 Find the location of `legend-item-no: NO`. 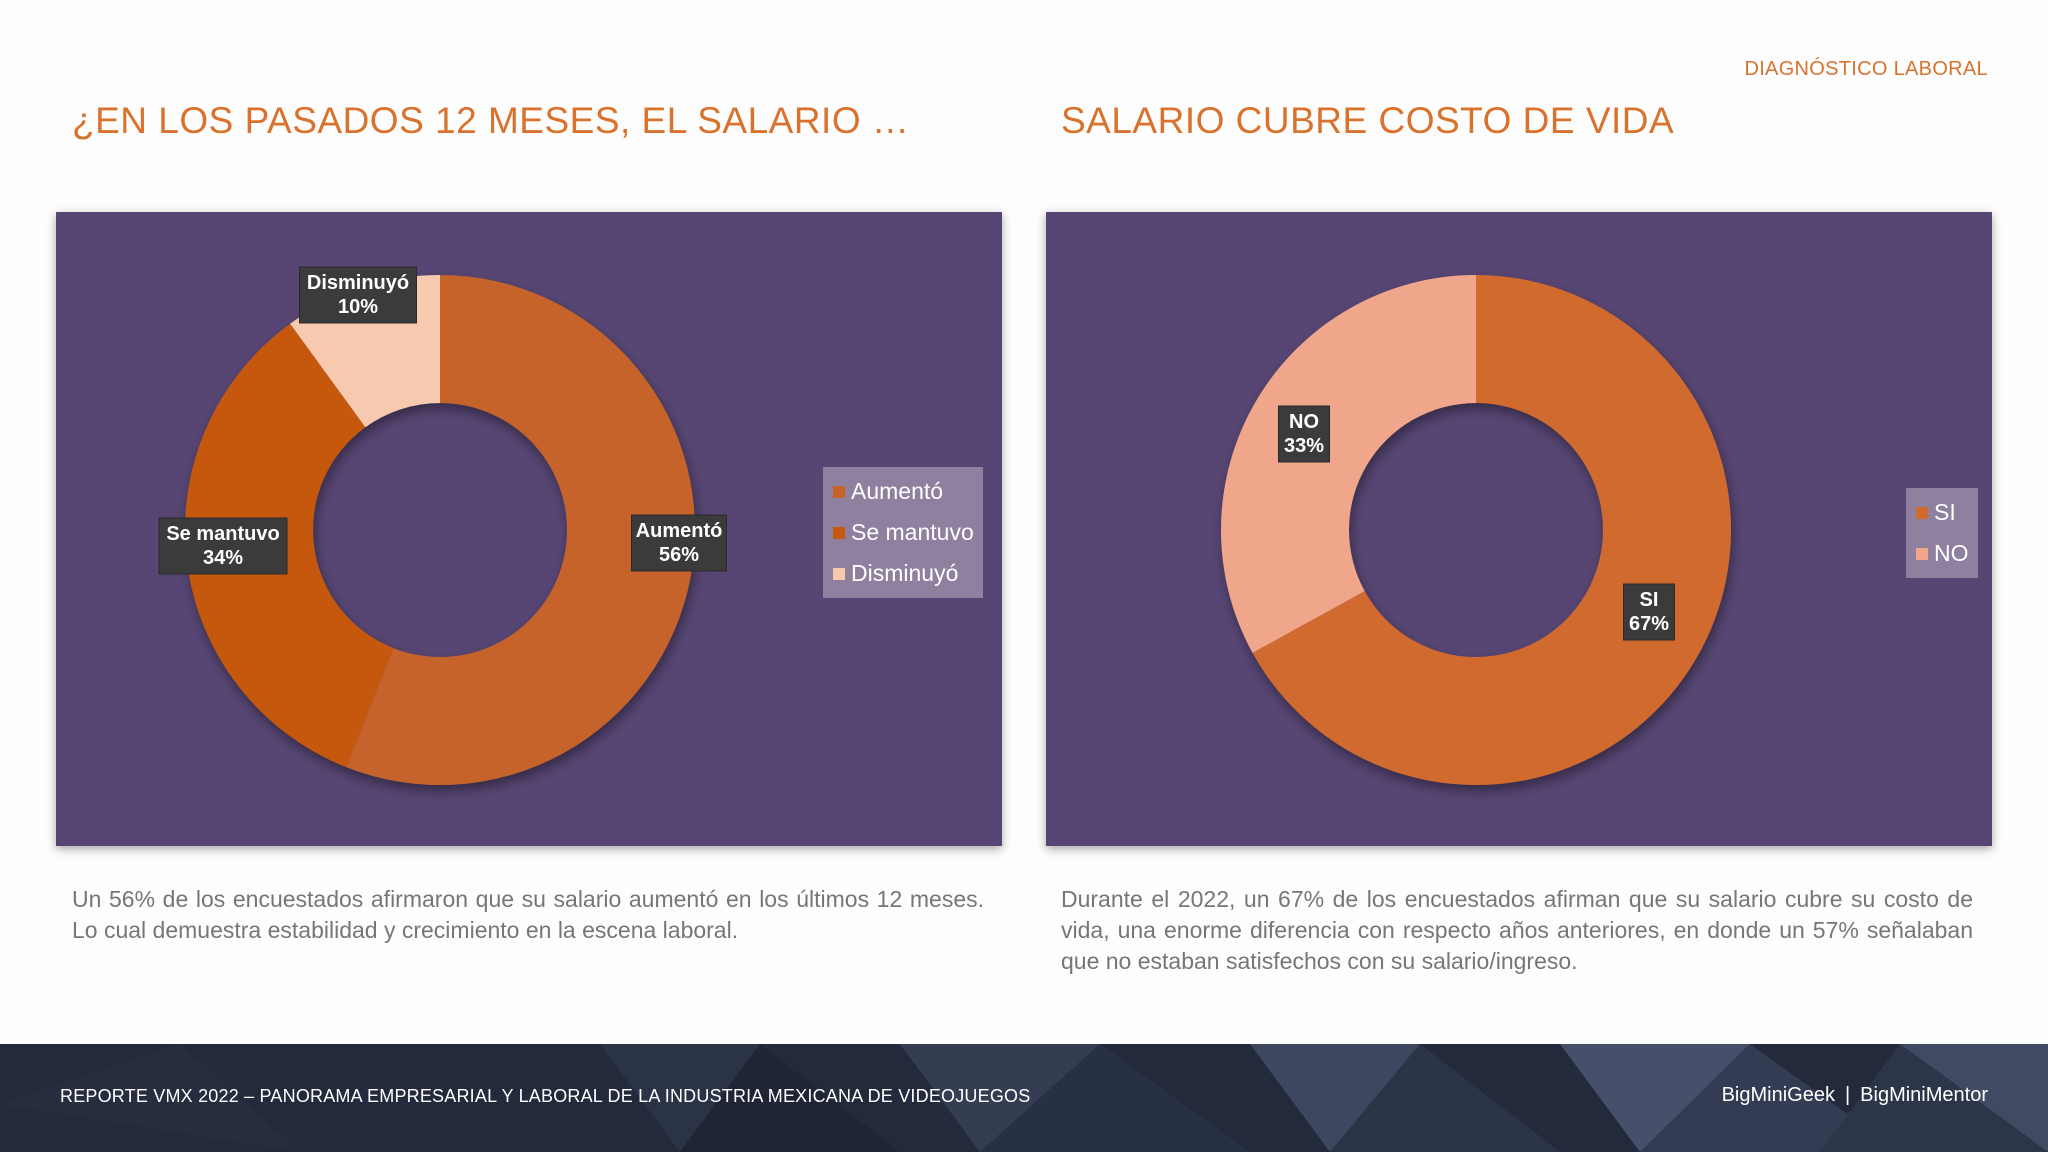

legend-item-no: NO is located at coordinates (1942, 553).